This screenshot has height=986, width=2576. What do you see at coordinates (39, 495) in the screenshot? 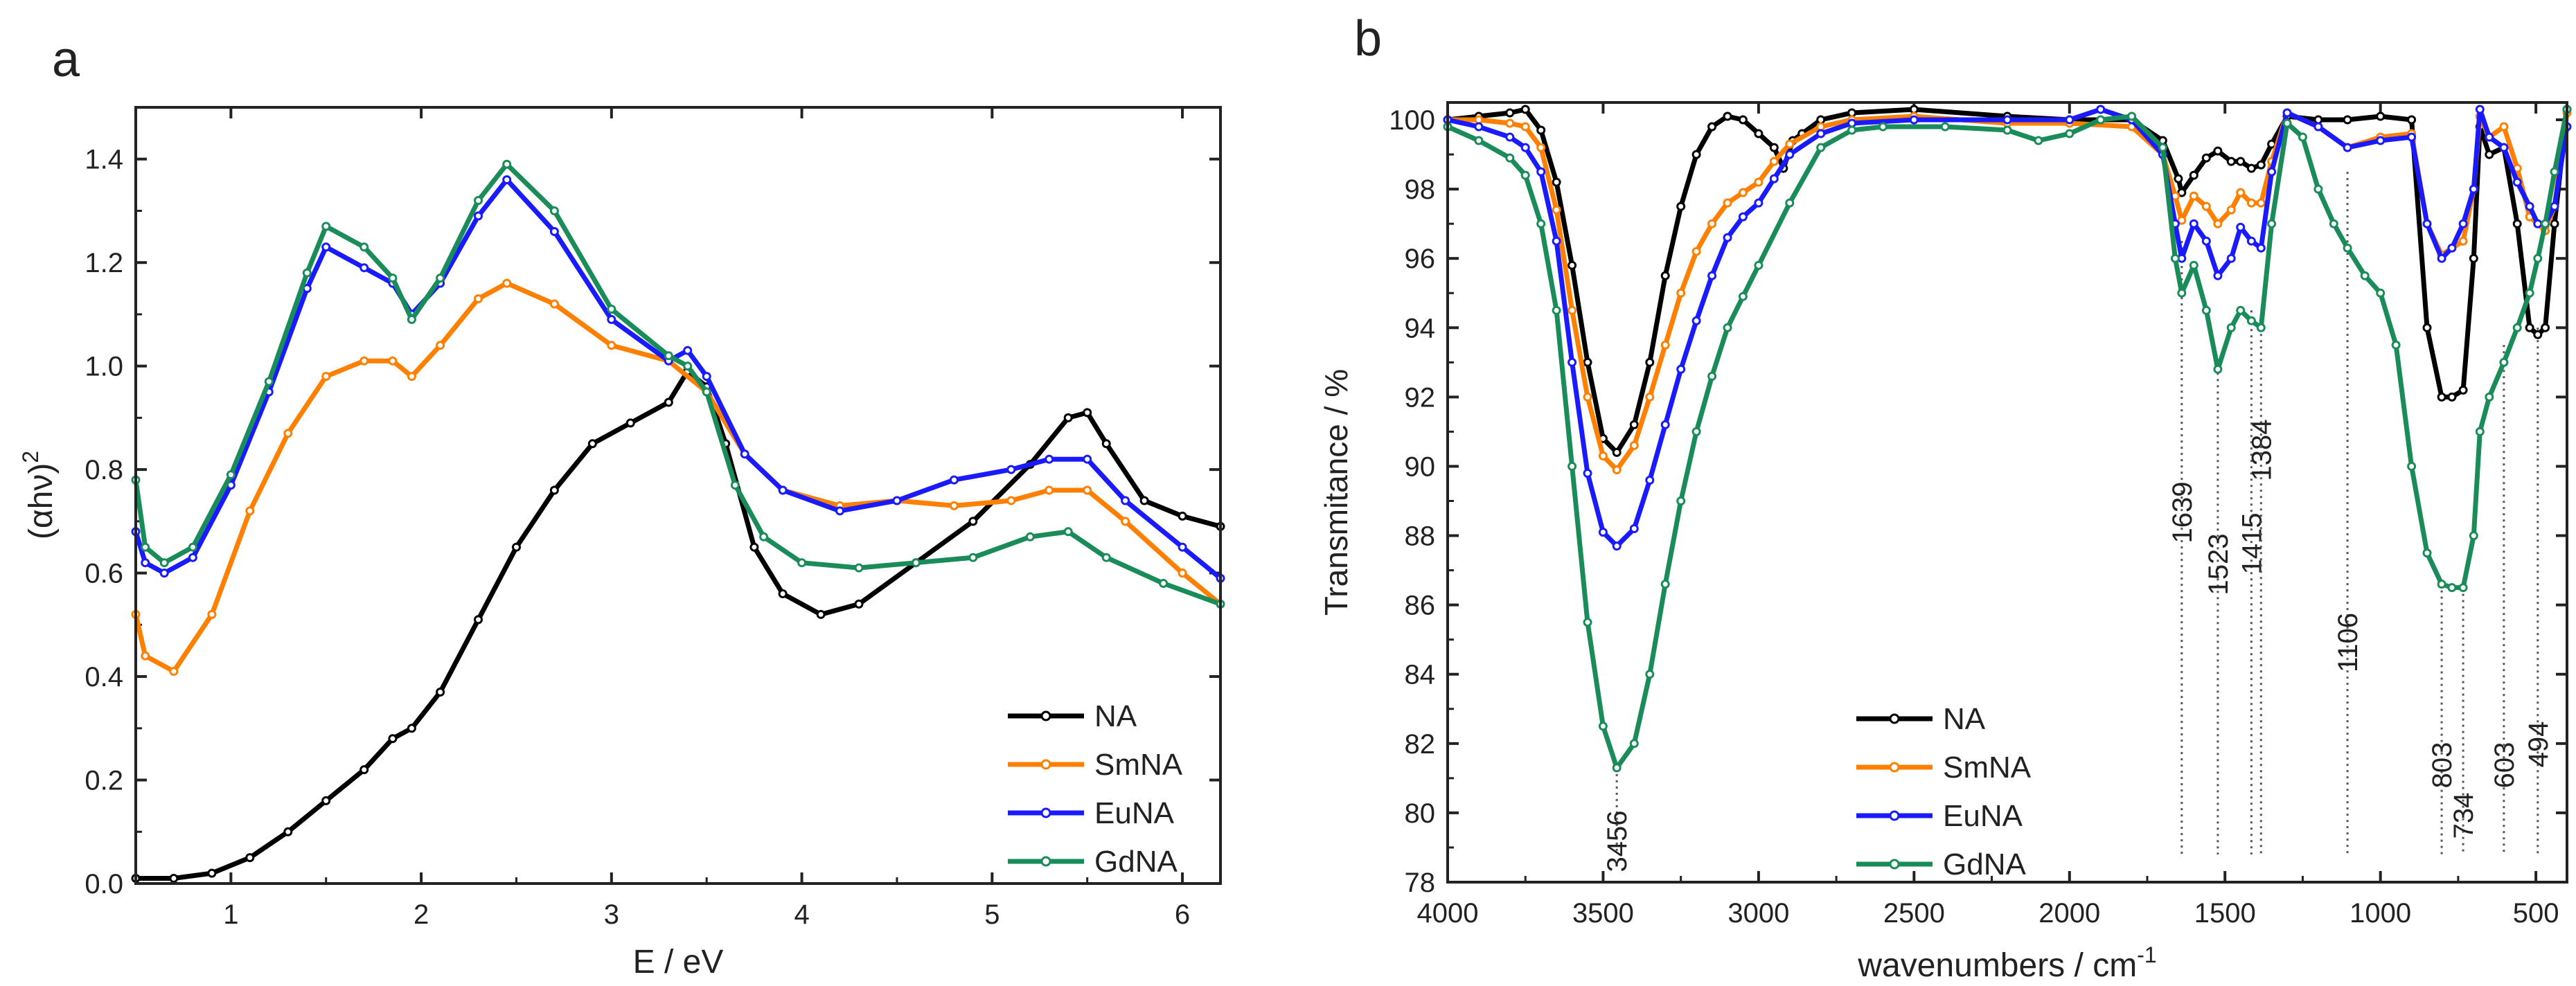
I see `a-ylabel: (αhν)2` at bounding box center [39, 495].